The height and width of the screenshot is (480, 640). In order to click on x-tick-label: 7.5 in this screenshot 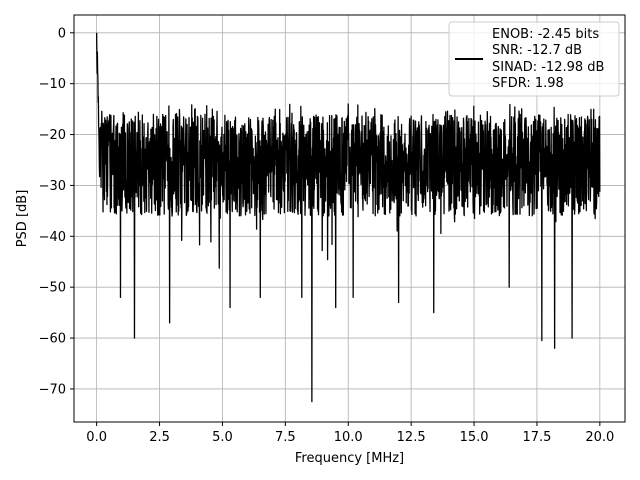, I will do `click(285, 437)`.